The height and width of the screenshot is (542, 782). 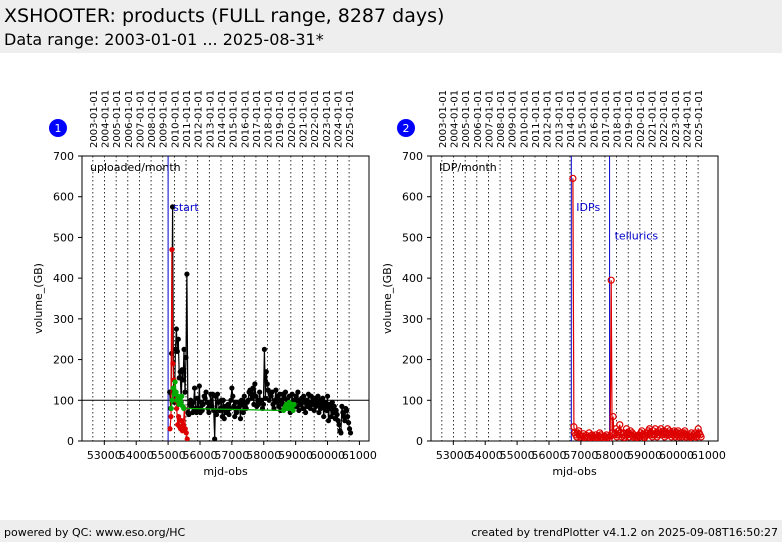 I want to click on date-tick-label: 2024-01-01, so click(x=687, y=119).